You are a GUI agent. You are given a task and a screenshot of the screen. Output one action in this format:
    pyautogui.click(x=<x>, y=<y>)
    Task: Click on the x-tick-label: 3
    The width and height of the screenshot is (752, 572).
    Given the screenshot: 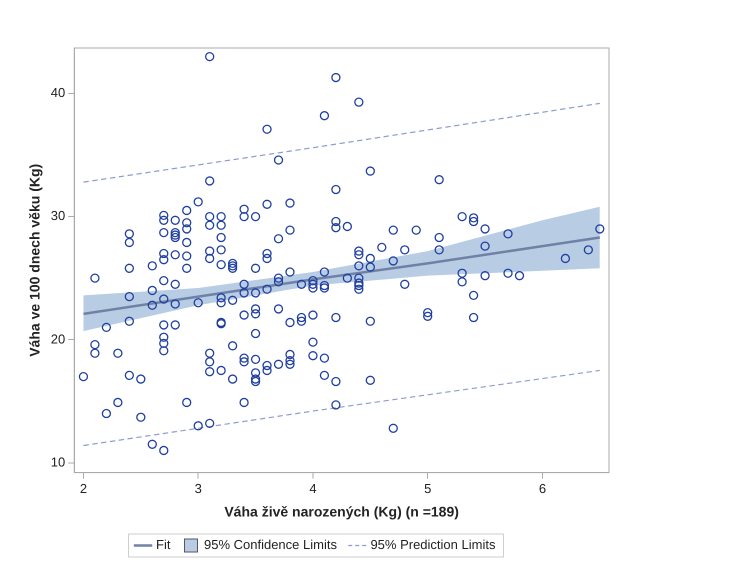 What is the action you would take?
    pyautogui.click(x=198, y=488)
    